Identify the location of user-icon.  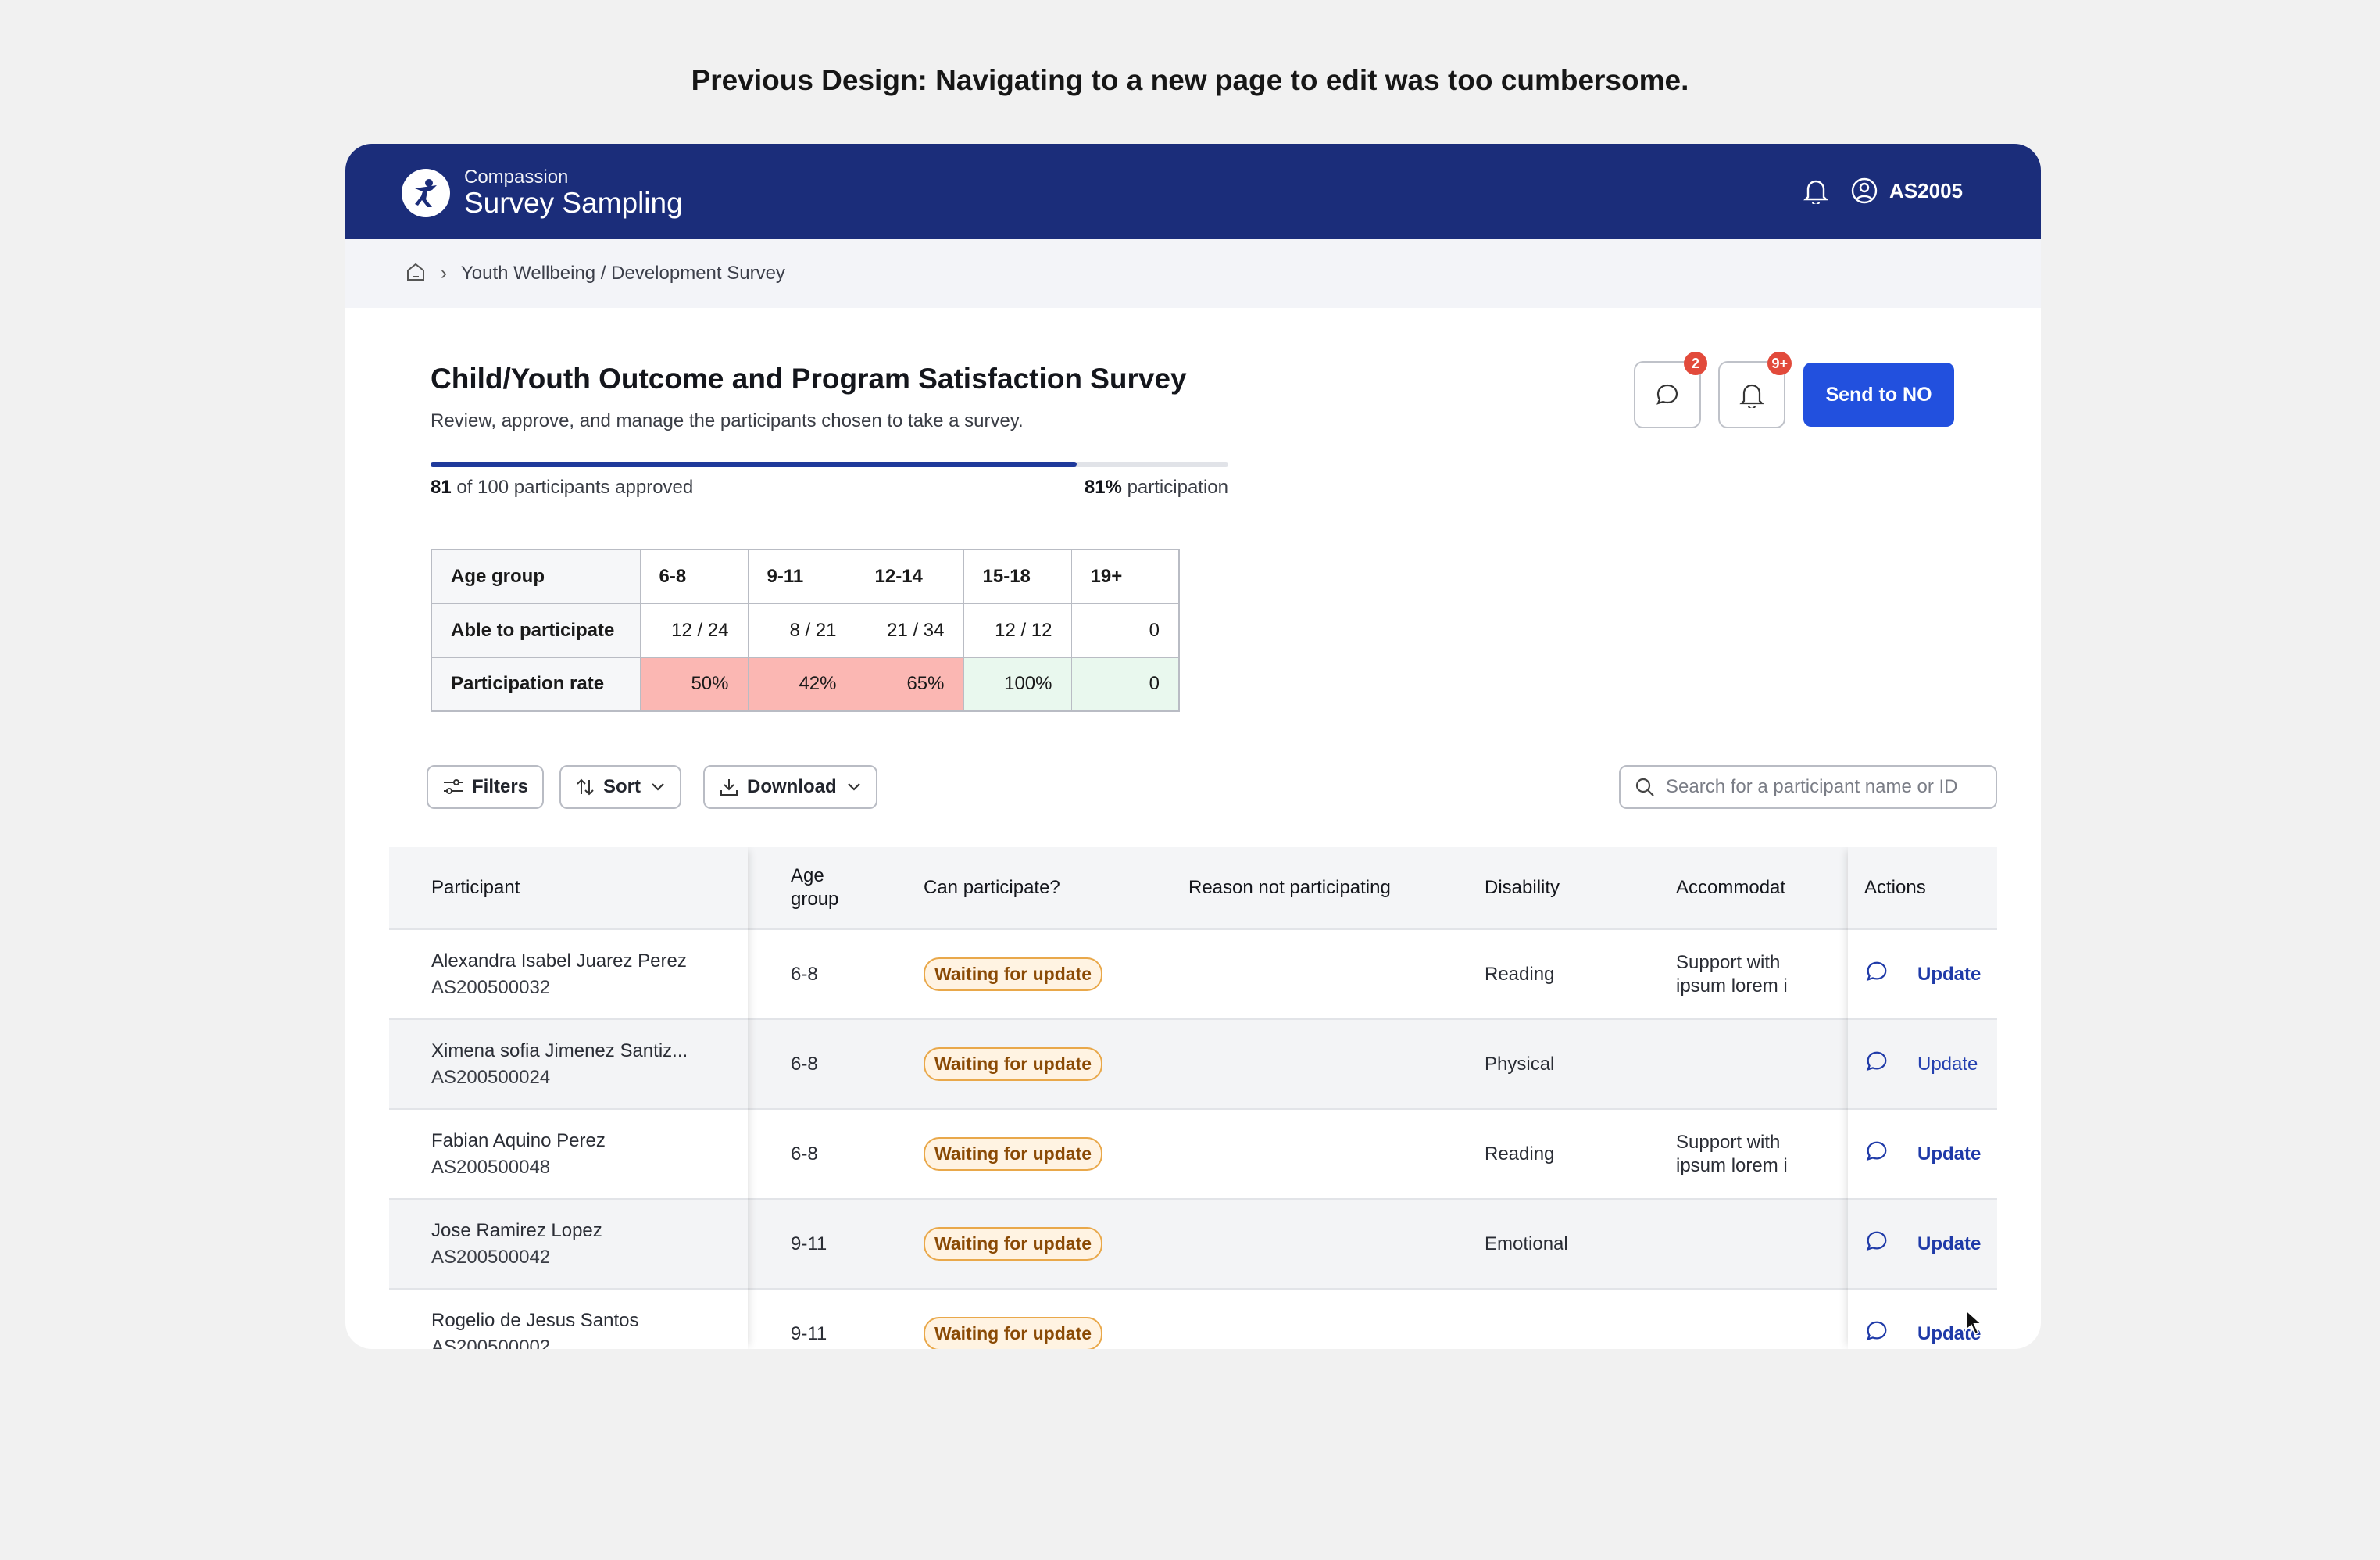
(1864, 190).